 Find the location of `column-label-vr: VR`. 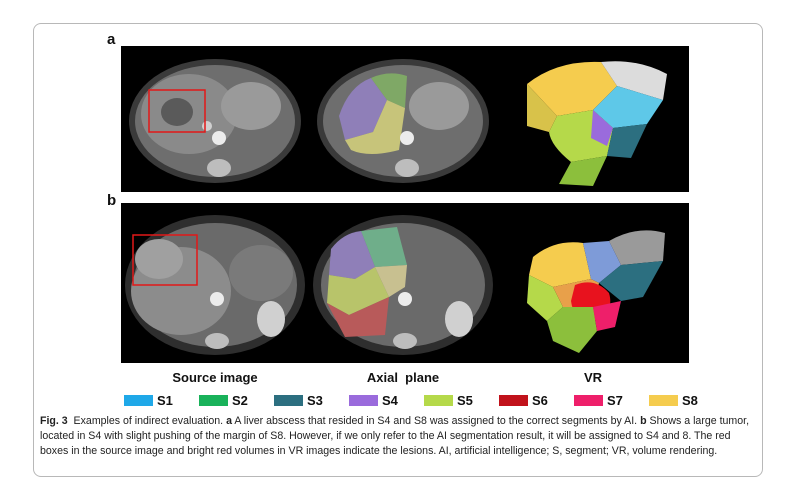

column-label-vr: VR is located at coordinates (593, 377).